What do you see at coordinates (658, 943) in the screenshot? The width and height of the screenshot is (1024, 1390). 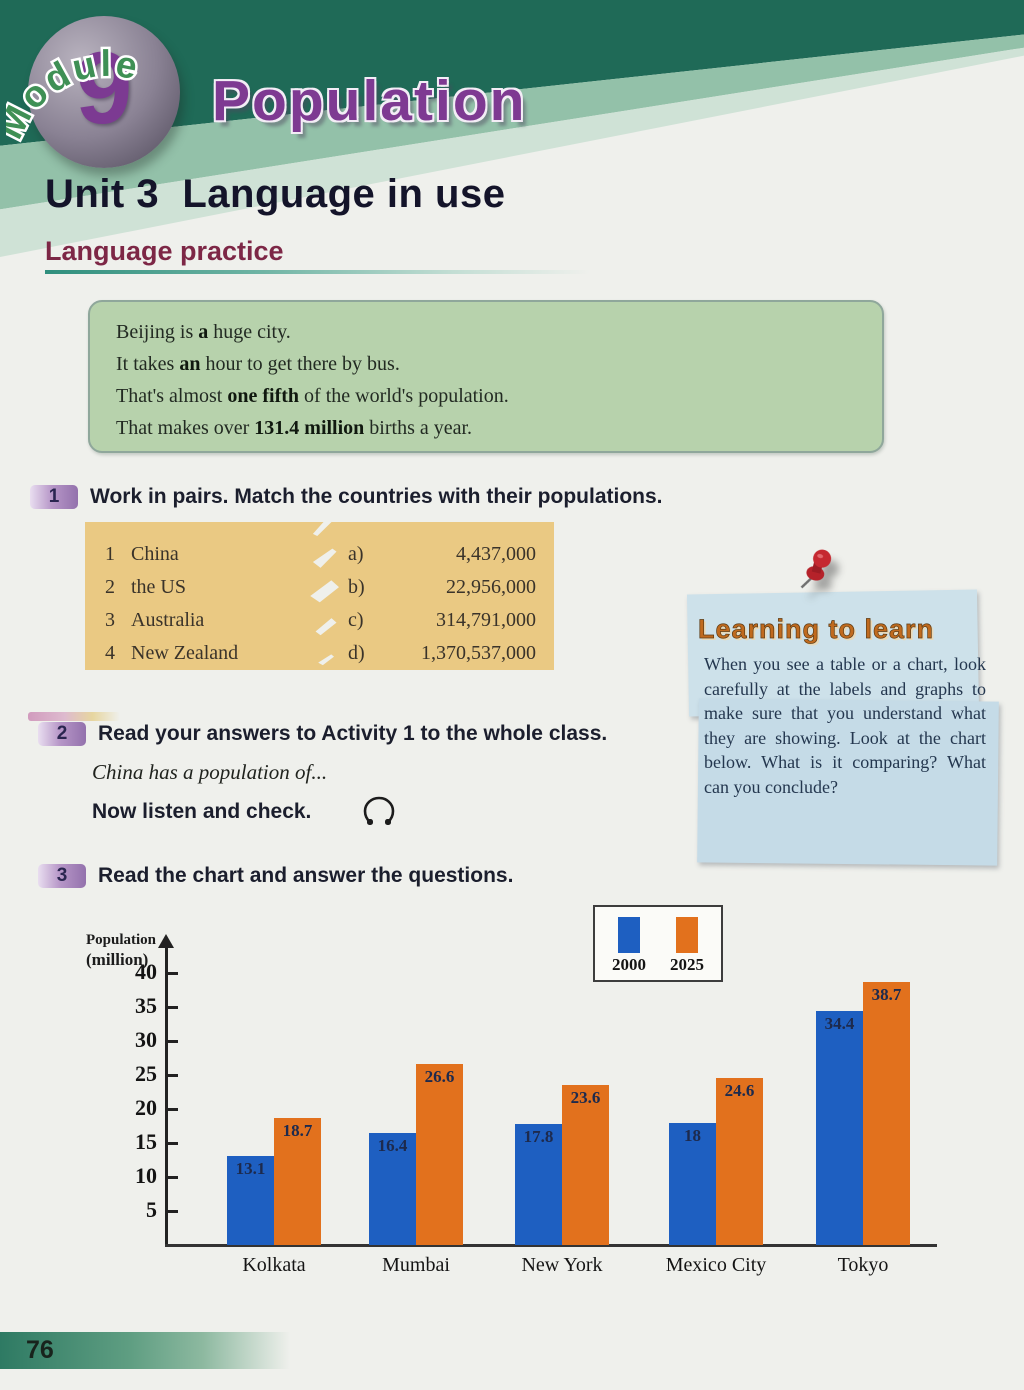 I see `chart-legend: 2000 2025` at bounding box center [658, 943].